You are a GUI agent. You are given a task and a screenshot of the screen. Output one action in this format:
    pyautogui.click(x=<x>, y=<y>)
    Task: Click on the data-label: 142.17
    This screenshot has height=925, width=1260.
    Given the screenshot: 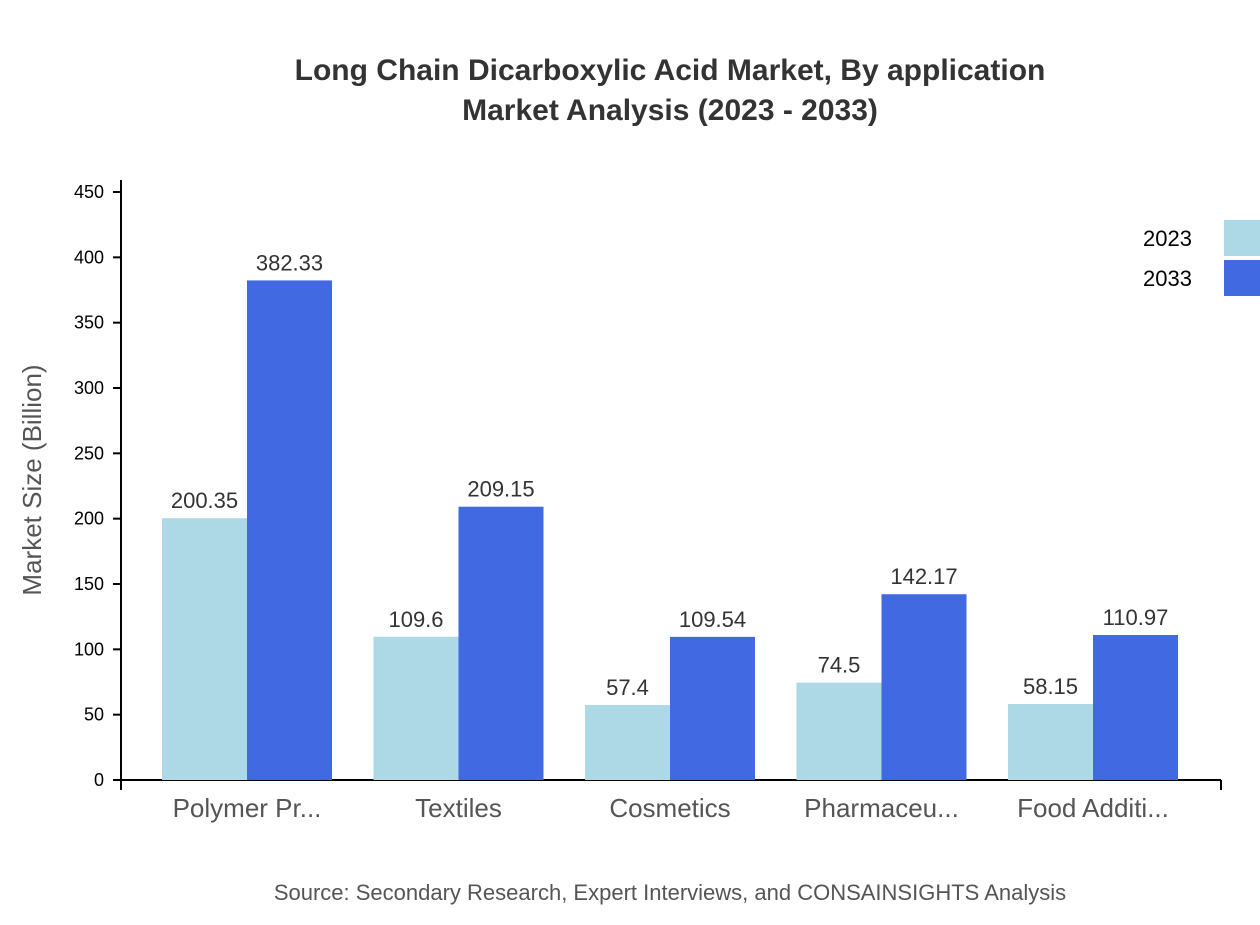 What is the action you would take?
    pyautogui.click(x=923, y=576)
    